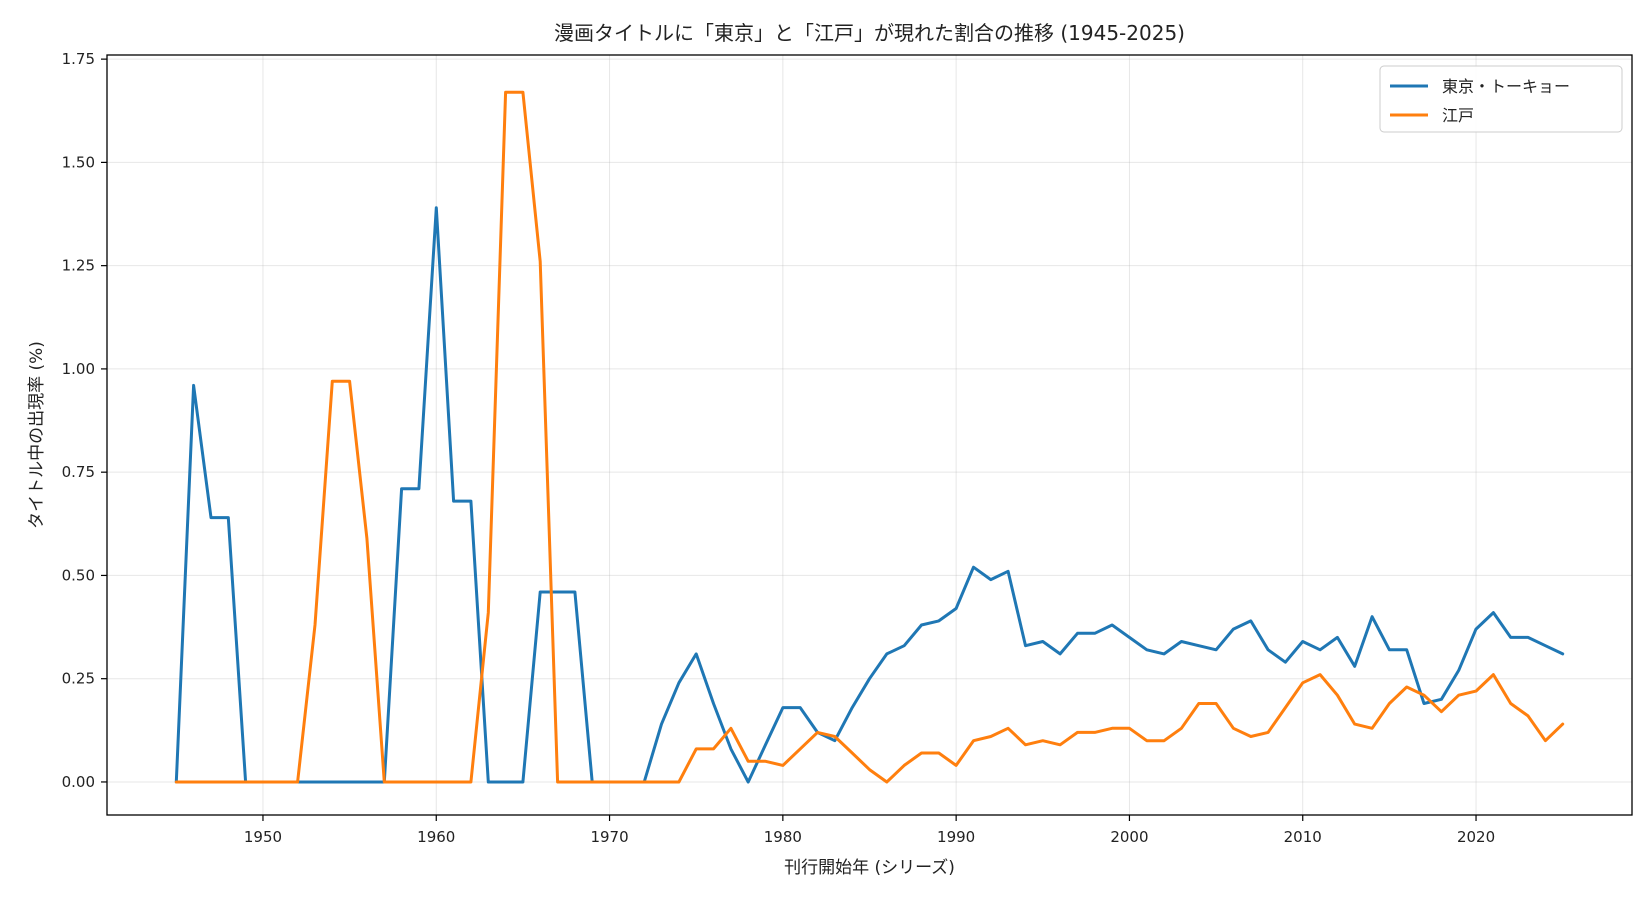 The image size is (1650, 900). Describe the element at coordinates (78, 162) in the screenshot. I see `y-tick-label: 1.50` at that location.